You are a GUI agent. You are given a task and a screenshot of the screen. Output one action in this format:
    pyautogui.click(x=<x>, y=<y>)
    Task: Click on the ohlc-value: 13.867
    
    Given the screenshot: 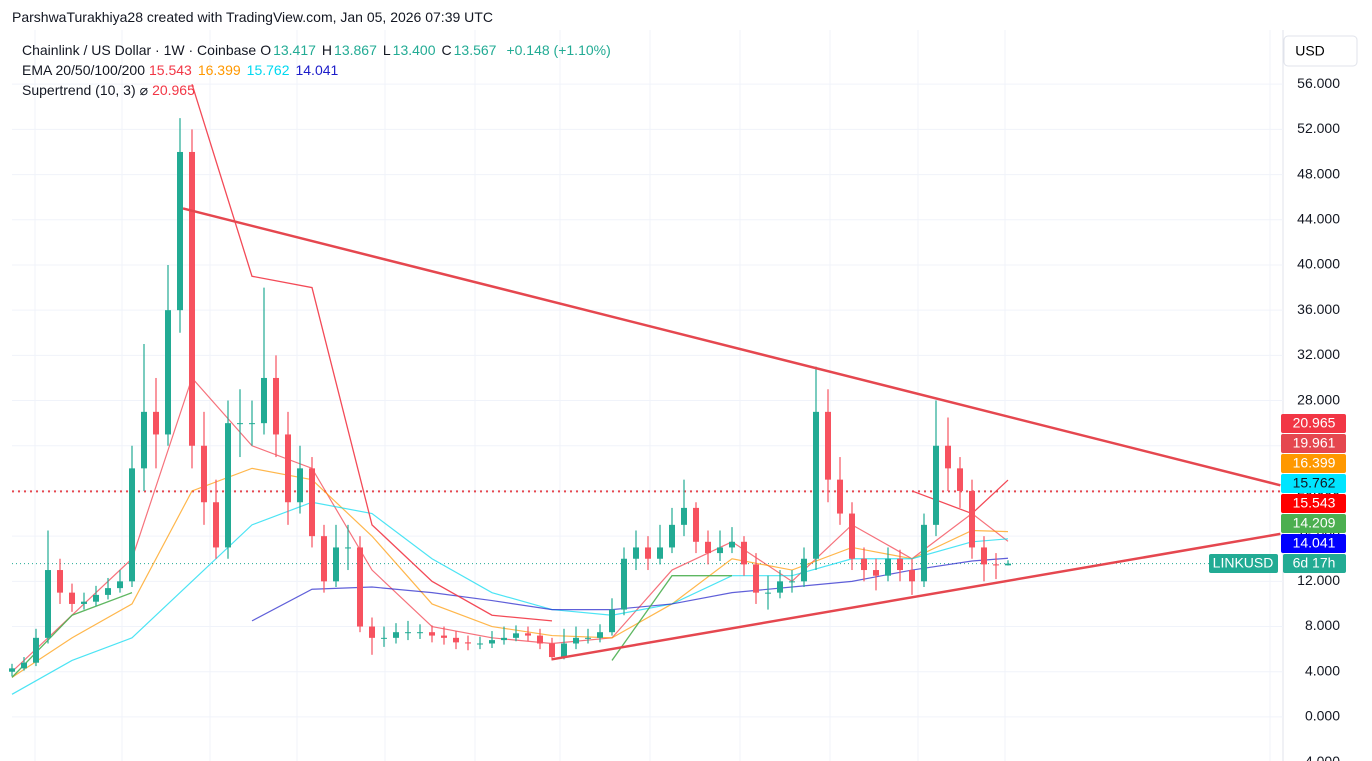 What is the action you would take?
    pyautogui.click(x=355, y=50)
    